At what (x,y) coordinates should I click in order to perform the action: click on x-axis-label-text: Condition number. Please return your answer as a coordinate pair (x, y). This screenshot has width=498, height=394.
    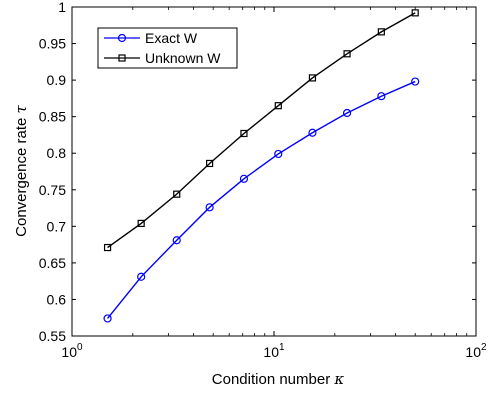
    Looking at the image, I should click on (271, 379).